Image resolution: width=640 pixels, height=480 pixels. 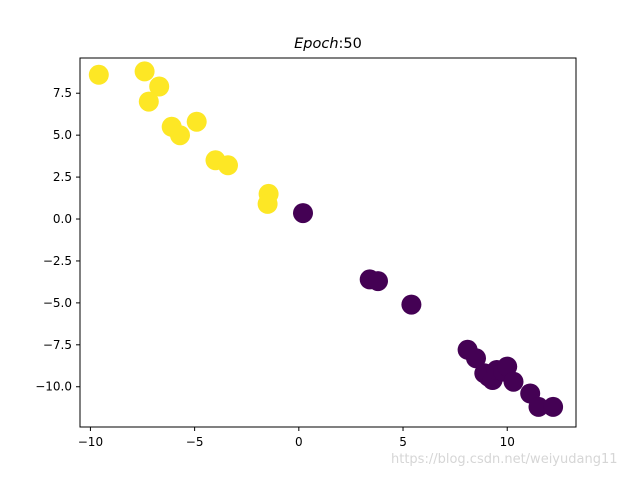 I want to click on x-tick-label: 5, so click(x=403, y=442).